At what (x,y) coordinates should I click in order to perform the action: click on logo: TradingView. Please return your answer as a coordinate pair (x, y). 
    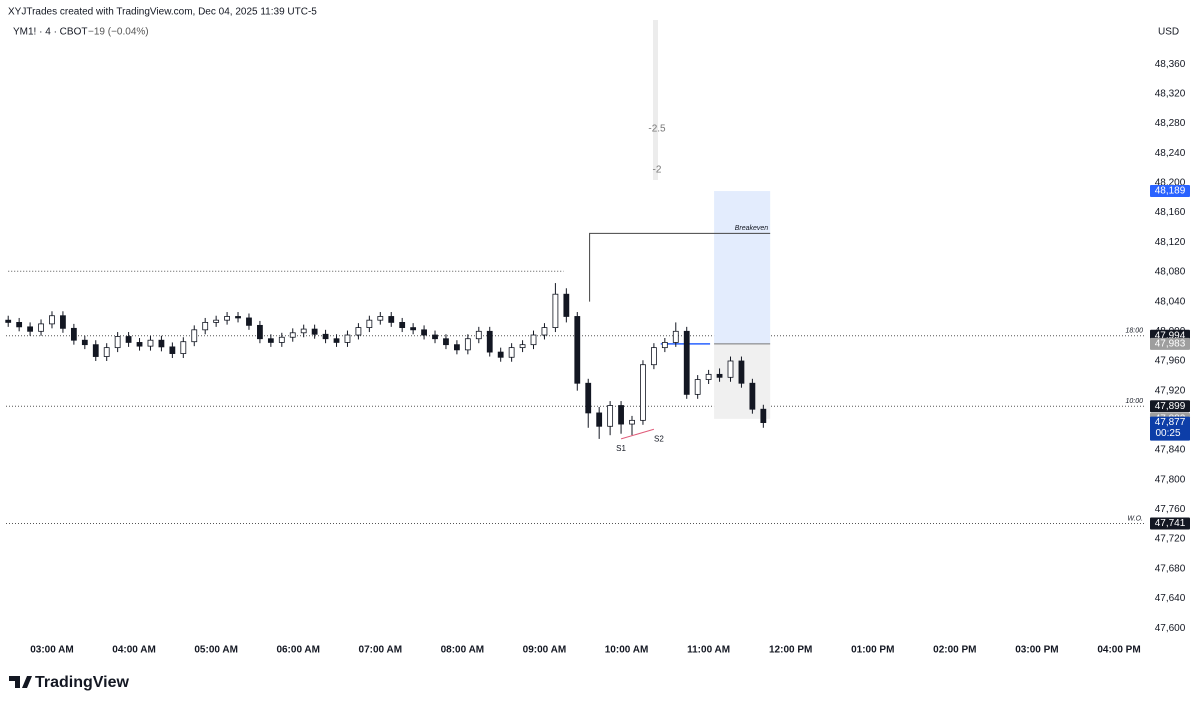
    Looking at the image, I should click on (69, 682).